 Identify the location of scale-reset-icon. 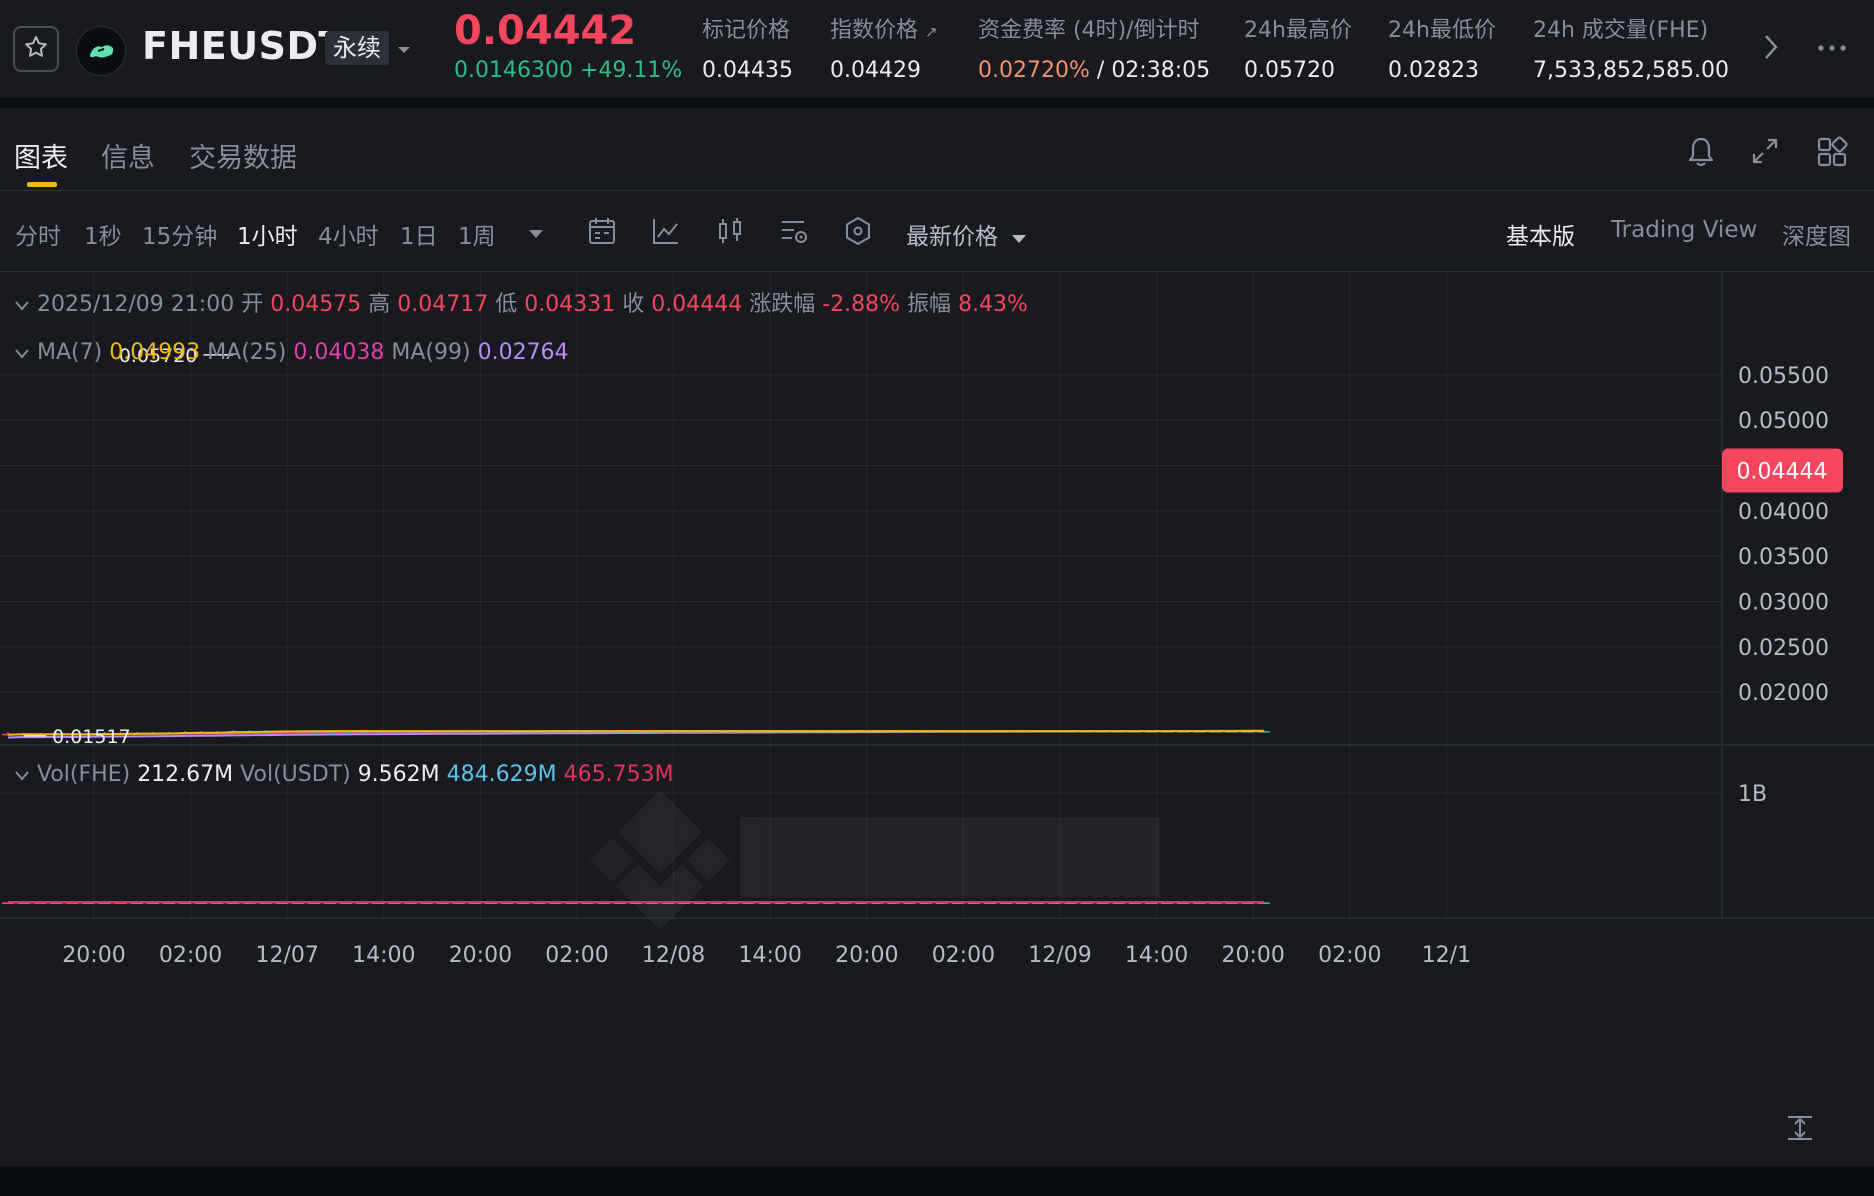
(1800, 1130).